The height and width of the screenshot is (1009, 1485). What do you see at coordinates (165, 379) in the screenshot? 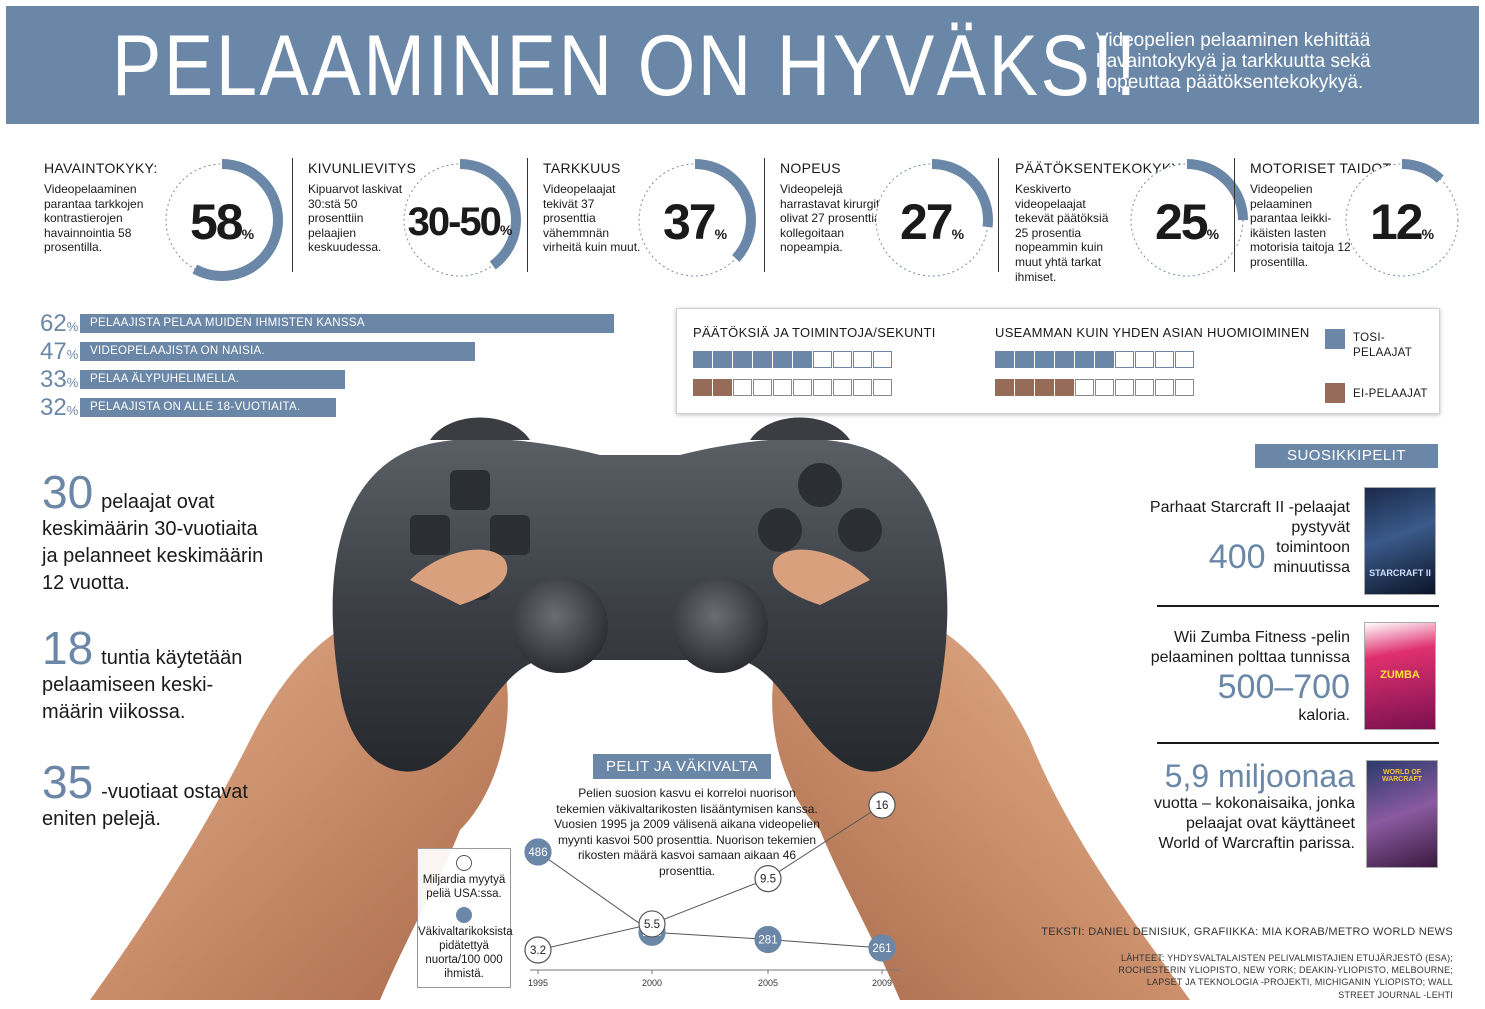
I see `percent-bar-label: PELAA ÄLYPUHELIMELLA.` at bounding box center [165, 379].